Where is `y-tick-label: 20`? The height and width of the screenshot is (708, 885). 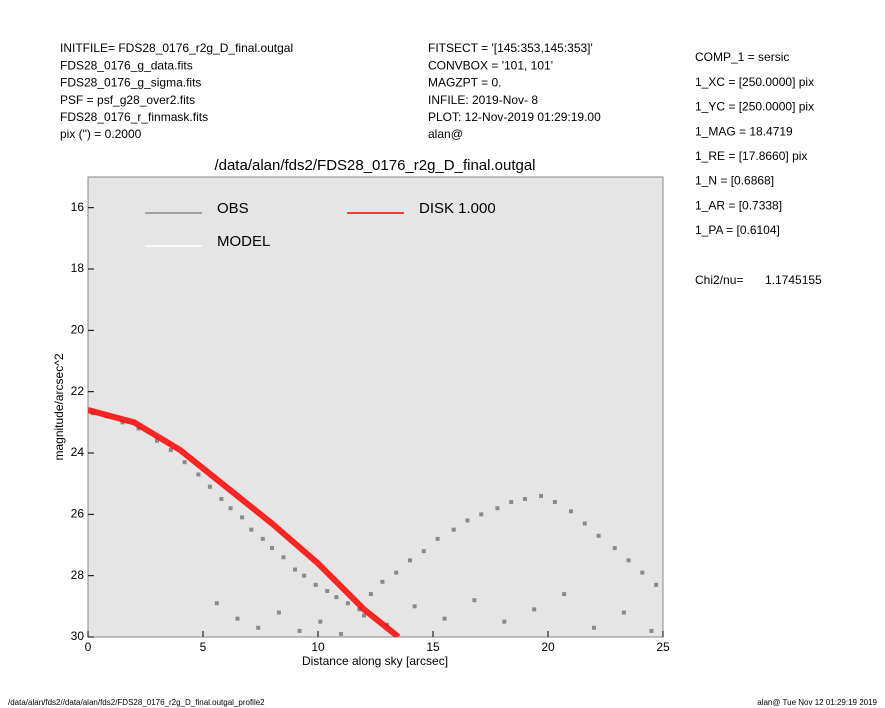 y-tick-label: 20 is located at coordinates (78, 330).